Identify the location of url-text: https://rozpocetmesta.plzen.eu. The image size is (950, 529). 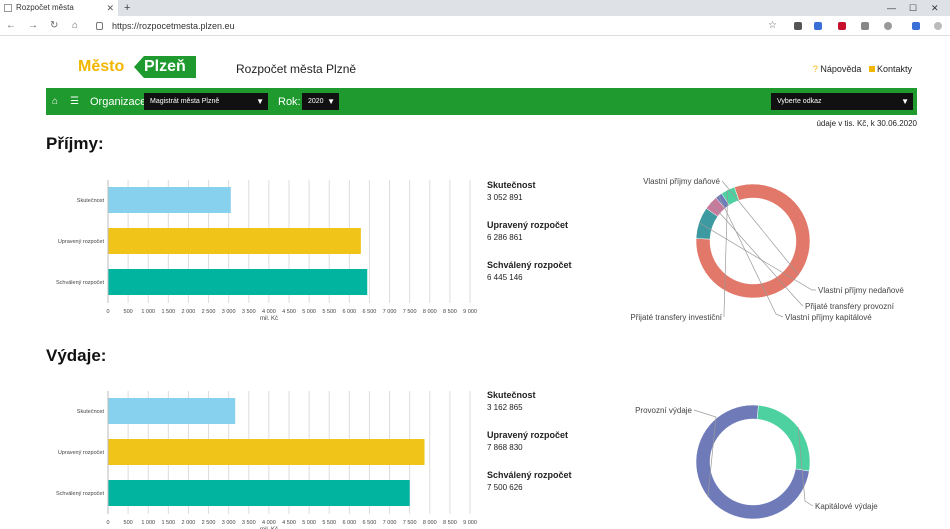
(173, 26).